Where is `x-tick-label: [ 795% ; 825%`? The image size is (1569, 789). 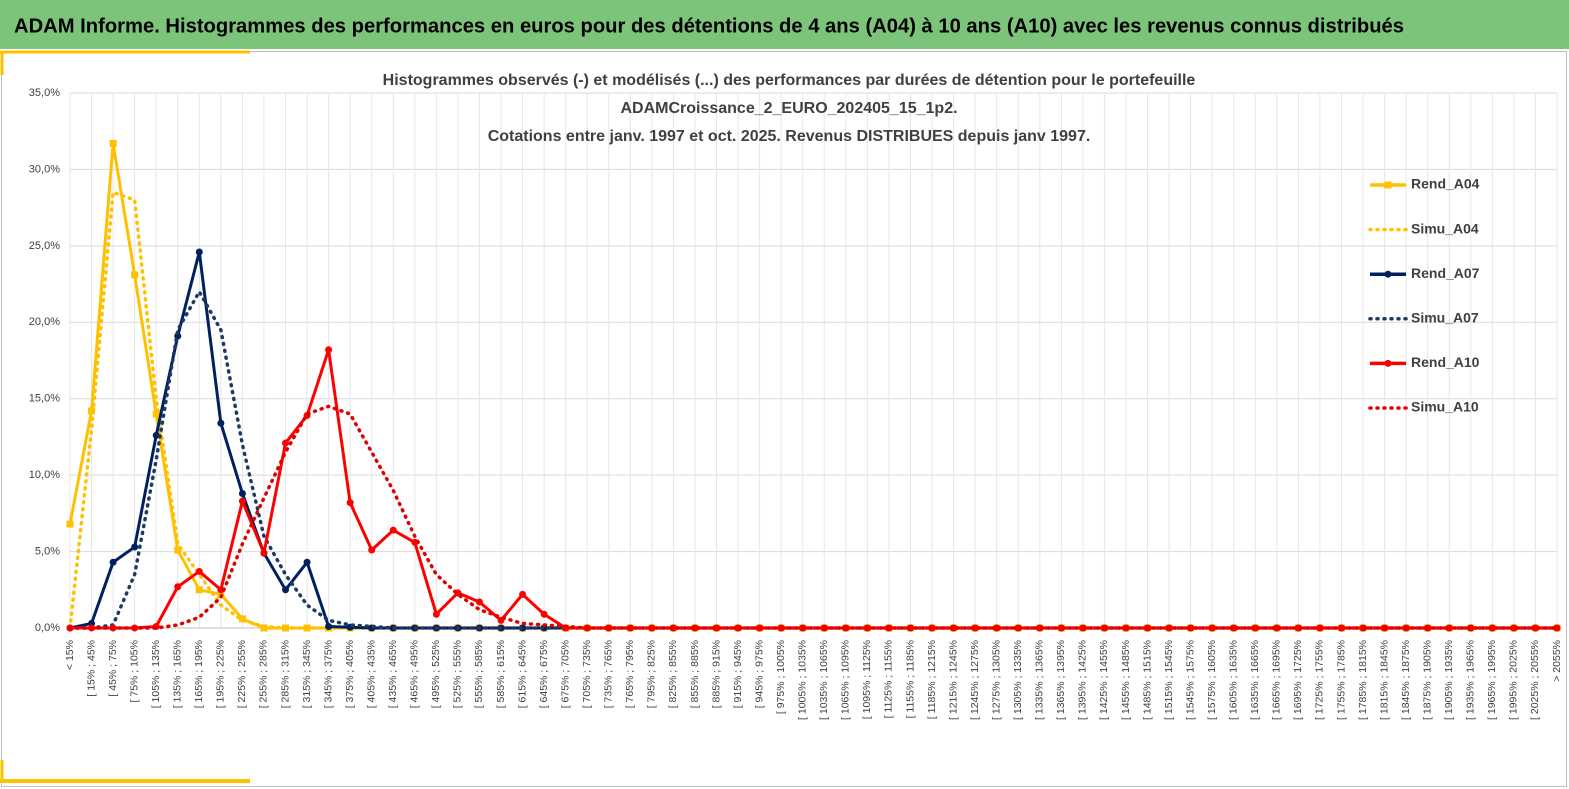 x-tick-label: [ 795% ; 825% is located at coordinates (652, 674).